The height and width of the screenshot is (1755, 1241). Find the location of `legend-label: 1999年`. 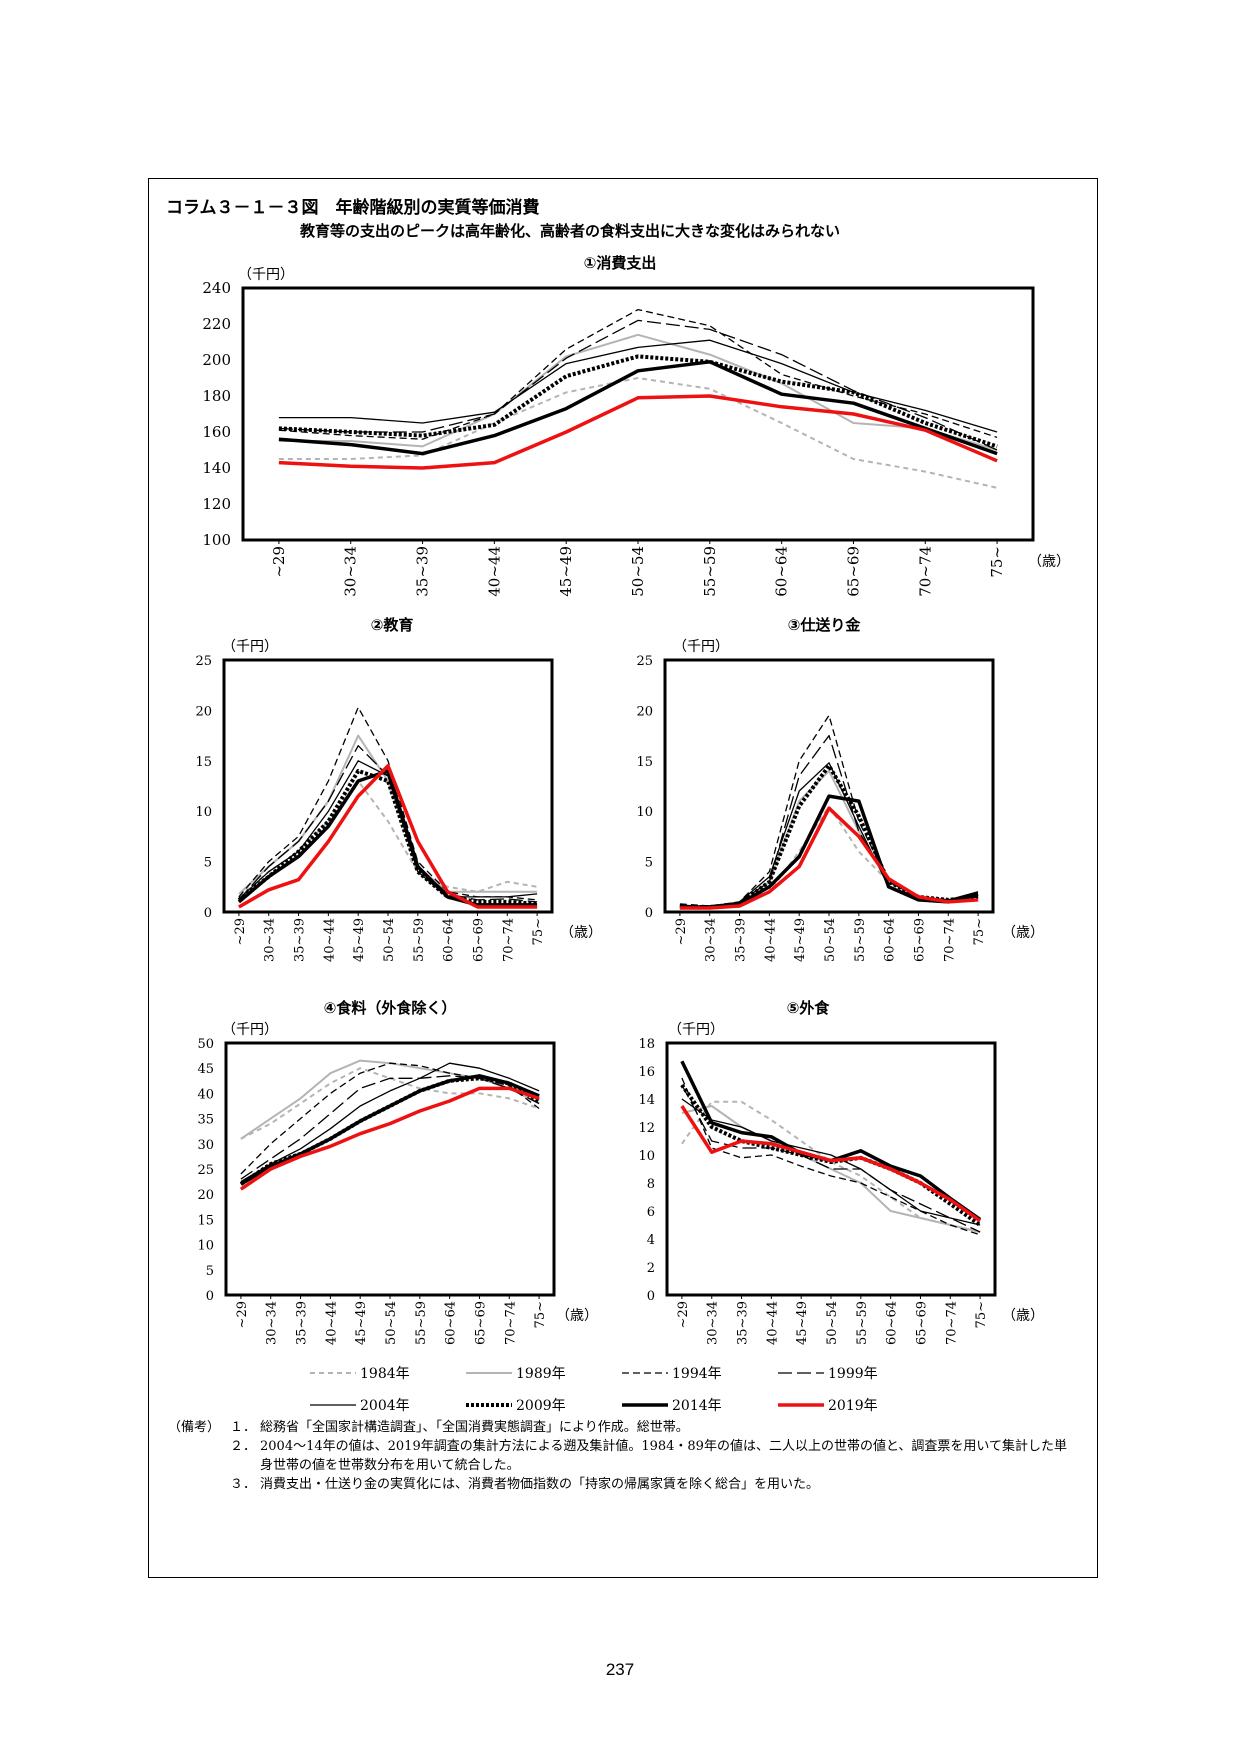

legend-label: 1999年 is located at coordinates (853, 1374).